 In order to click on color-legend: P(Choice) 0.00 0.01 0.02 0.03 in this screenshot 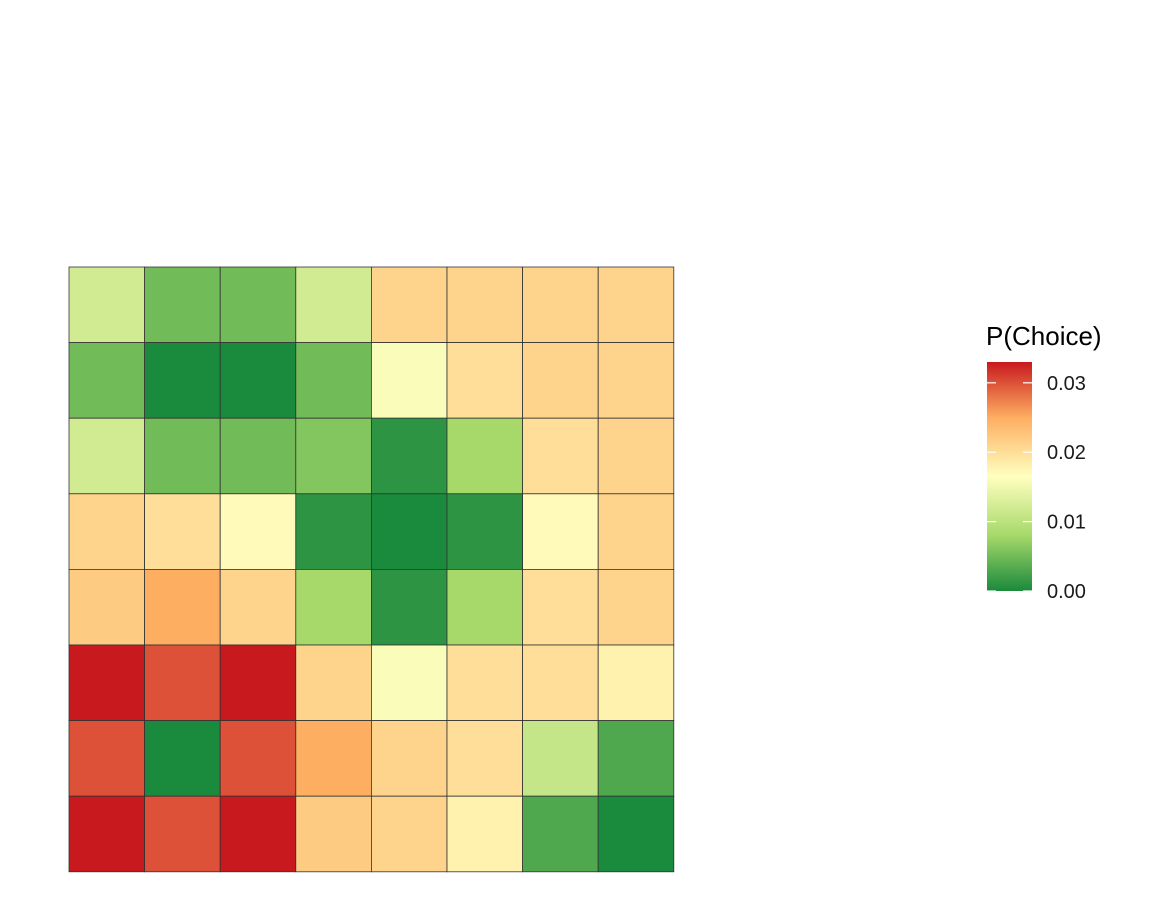, I will do `click(1044, 462)`.